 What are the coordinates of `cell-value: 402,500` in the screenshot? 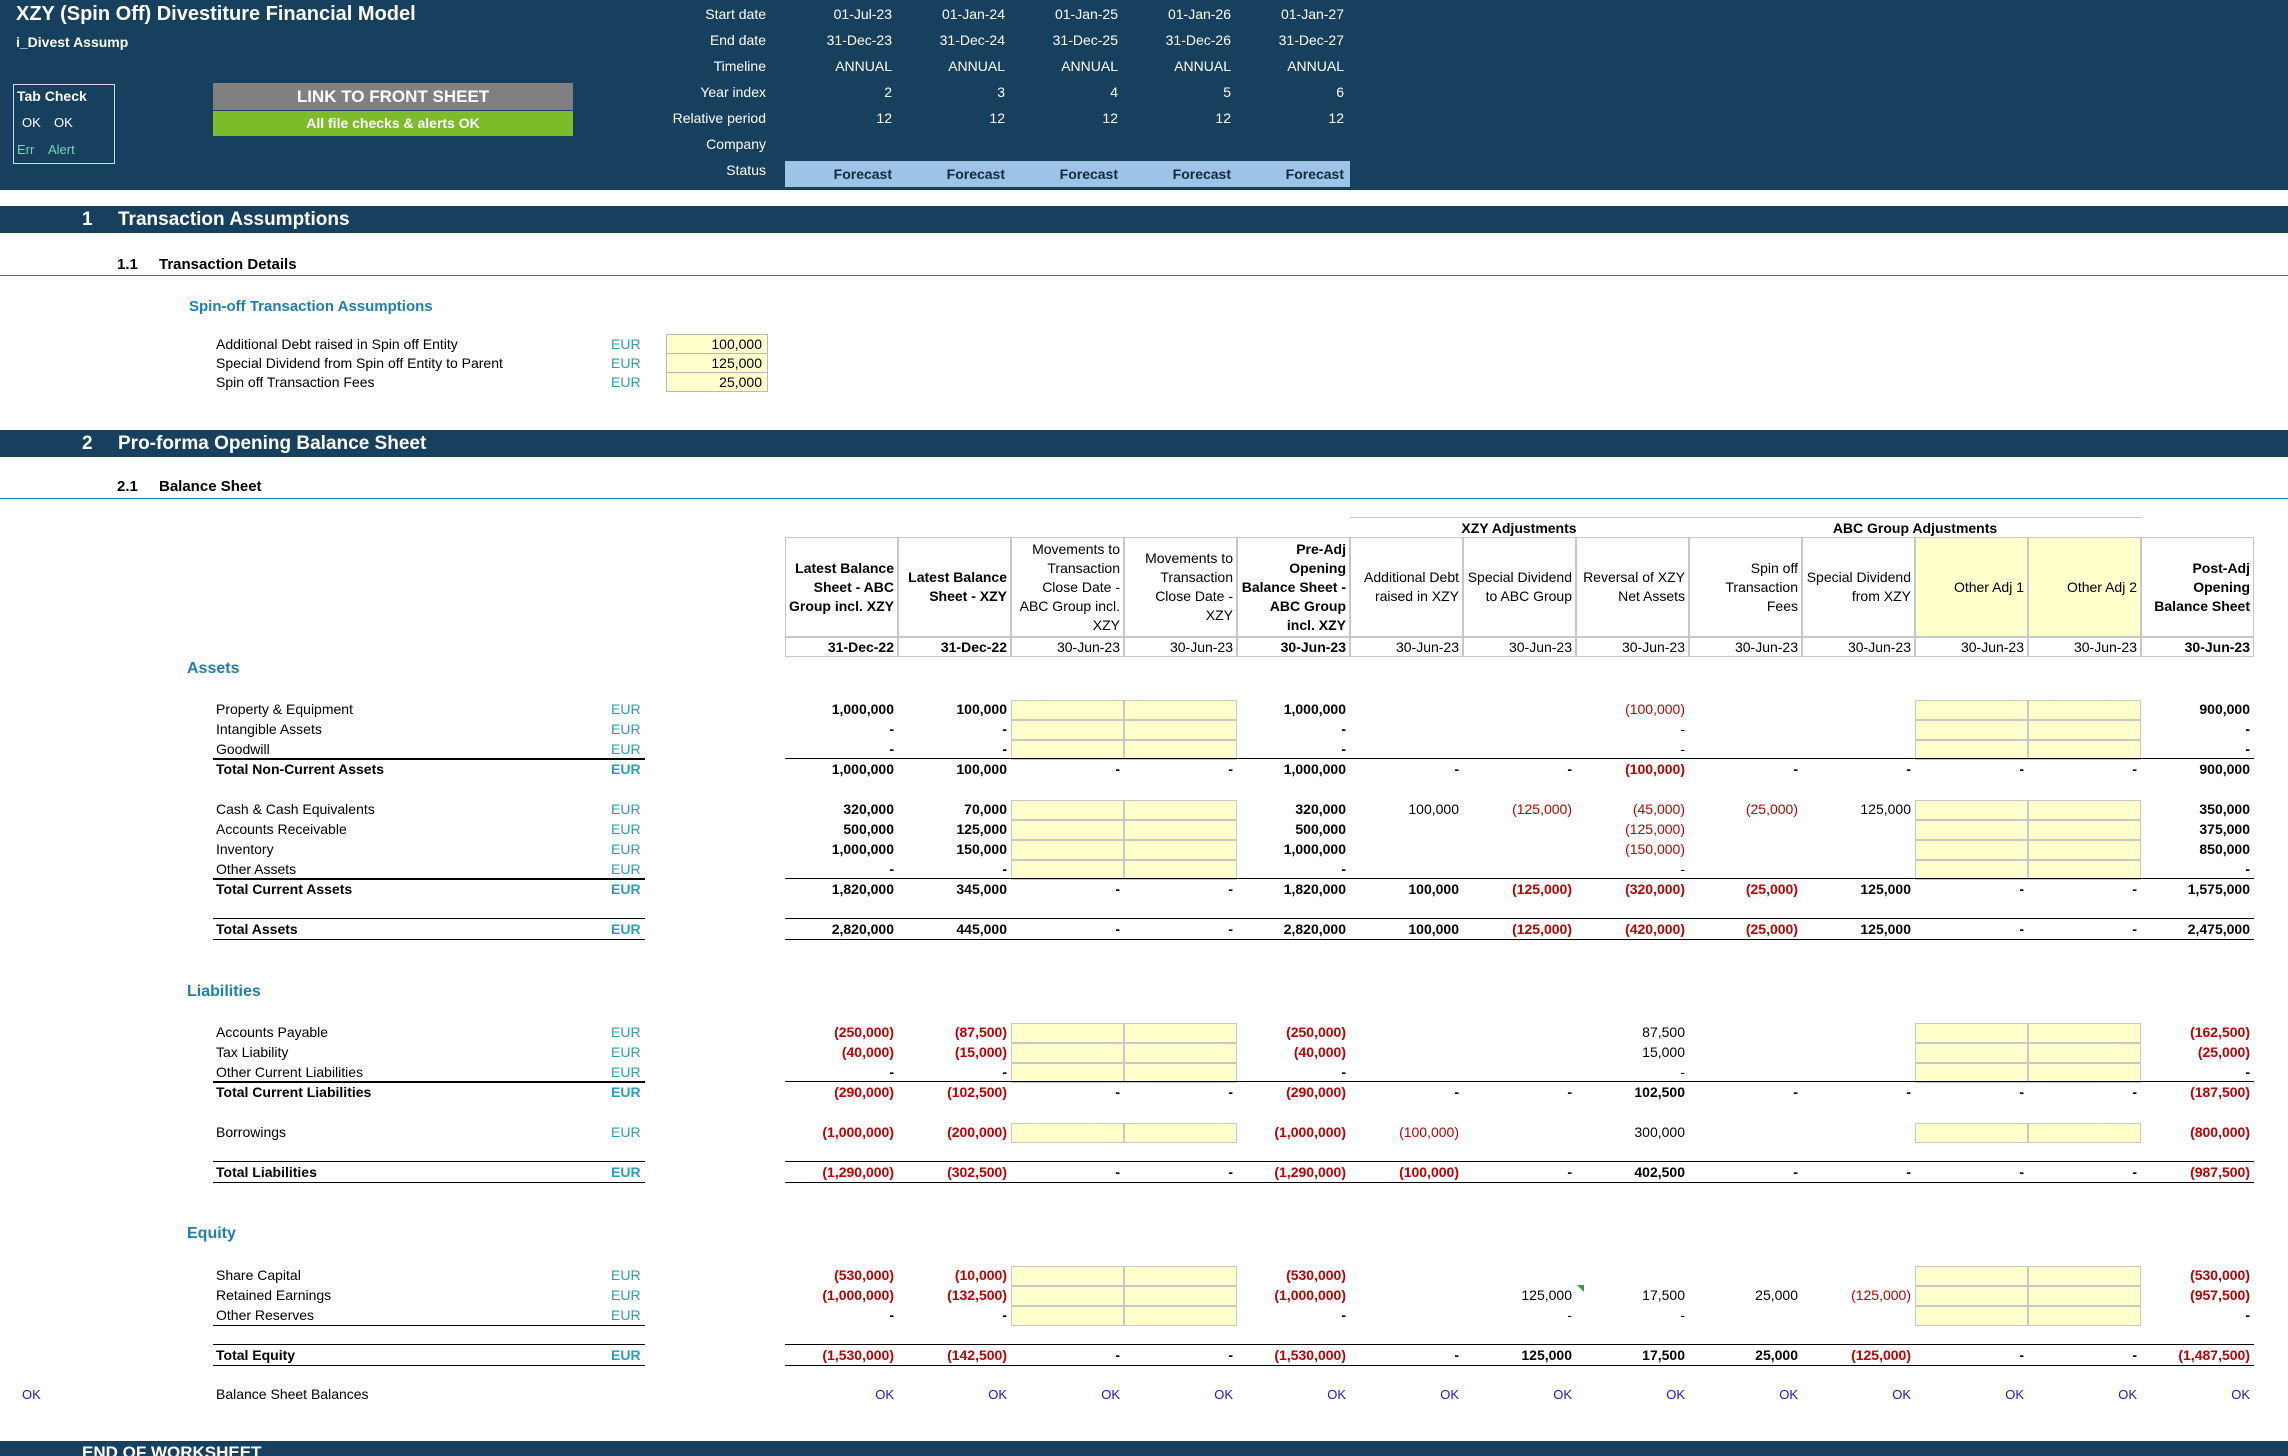 It's located at (1659, 1172).